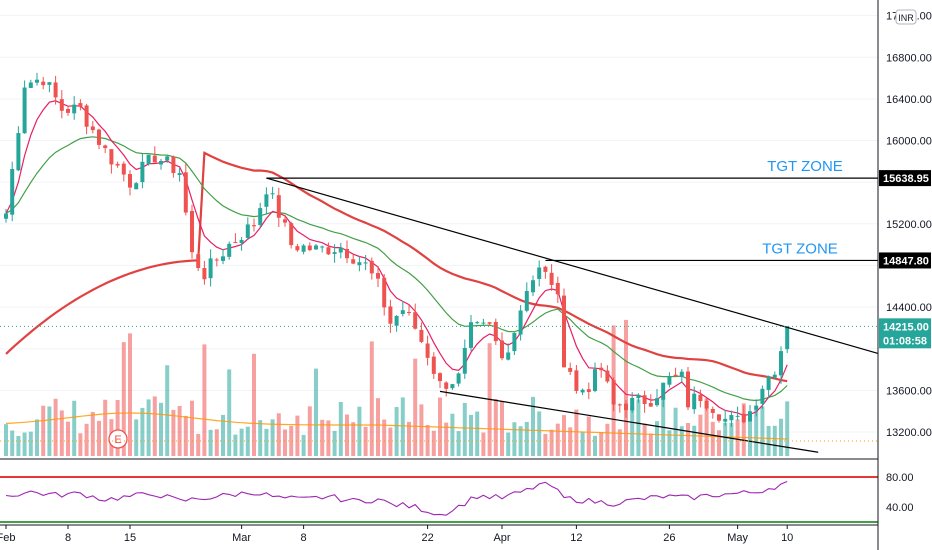 The image size is (932, 550). Describe the element at coordinates (396, 498) in the screenshot. I see `rsi-line` at that location.